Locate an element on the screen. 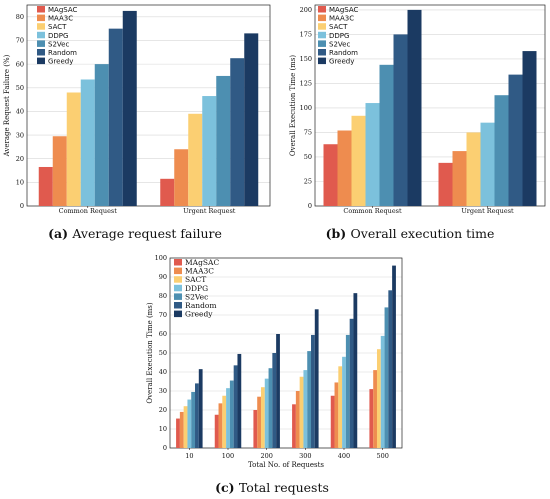 This screenshot has width=550, height=499. y-tick-label: 200 is located at coordinates (306, 10).